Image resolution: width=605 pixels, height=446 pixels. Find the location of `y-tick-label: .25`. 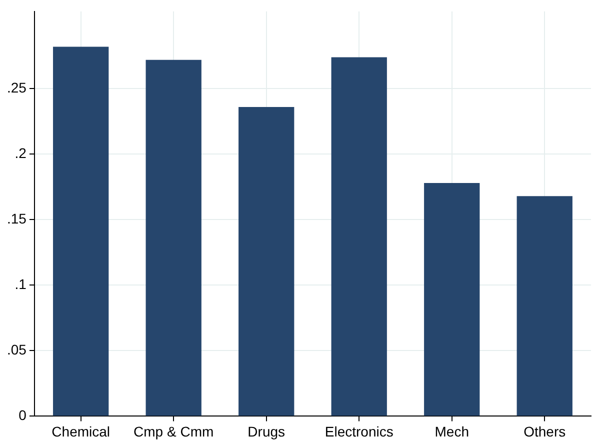

y-tick-label: .25 is located at coordinates (16, 88).